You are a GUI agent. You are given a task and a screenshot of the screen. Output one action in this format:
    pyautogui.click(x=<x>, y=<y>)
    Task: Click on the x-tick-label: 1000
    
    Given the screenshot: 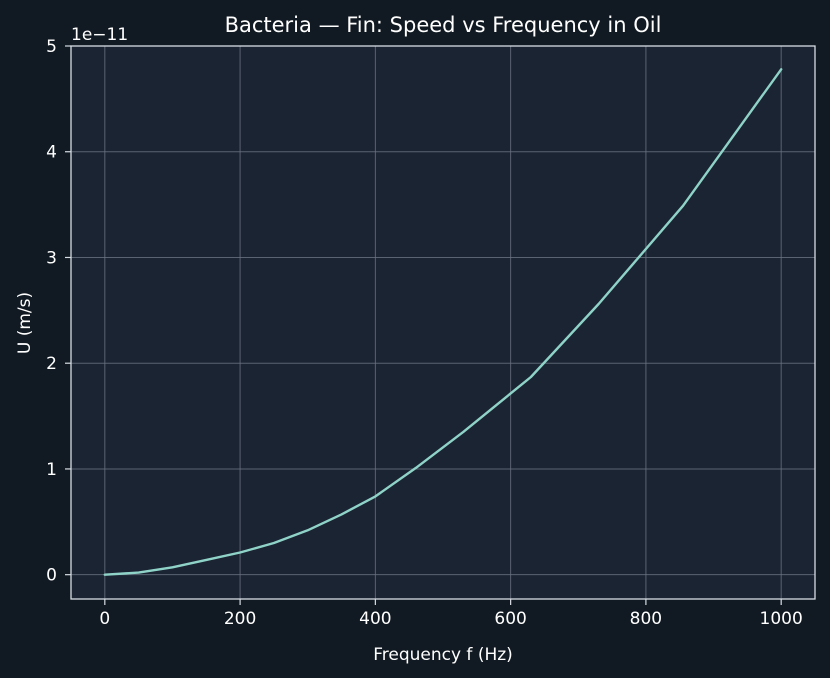 What is the action you would take?
    pyautogui.click(x=781, y=619)
    